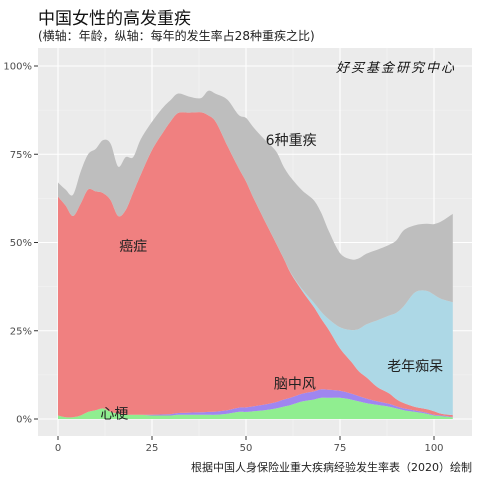  Describe the element at coordinates (396, 68) in the screenshot. I see `watermark: 好买基金研究中心` at that location.